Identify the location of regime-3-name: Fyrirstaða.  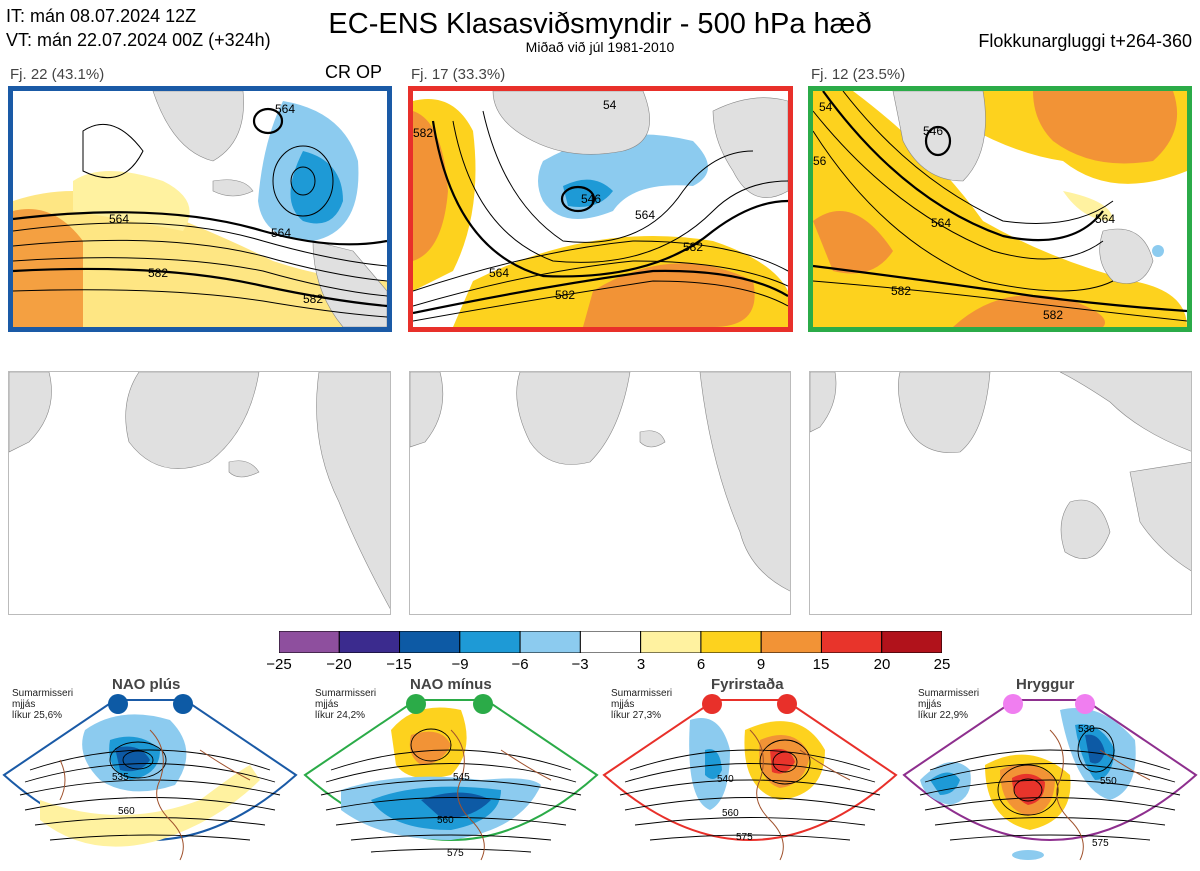
(747, 684).